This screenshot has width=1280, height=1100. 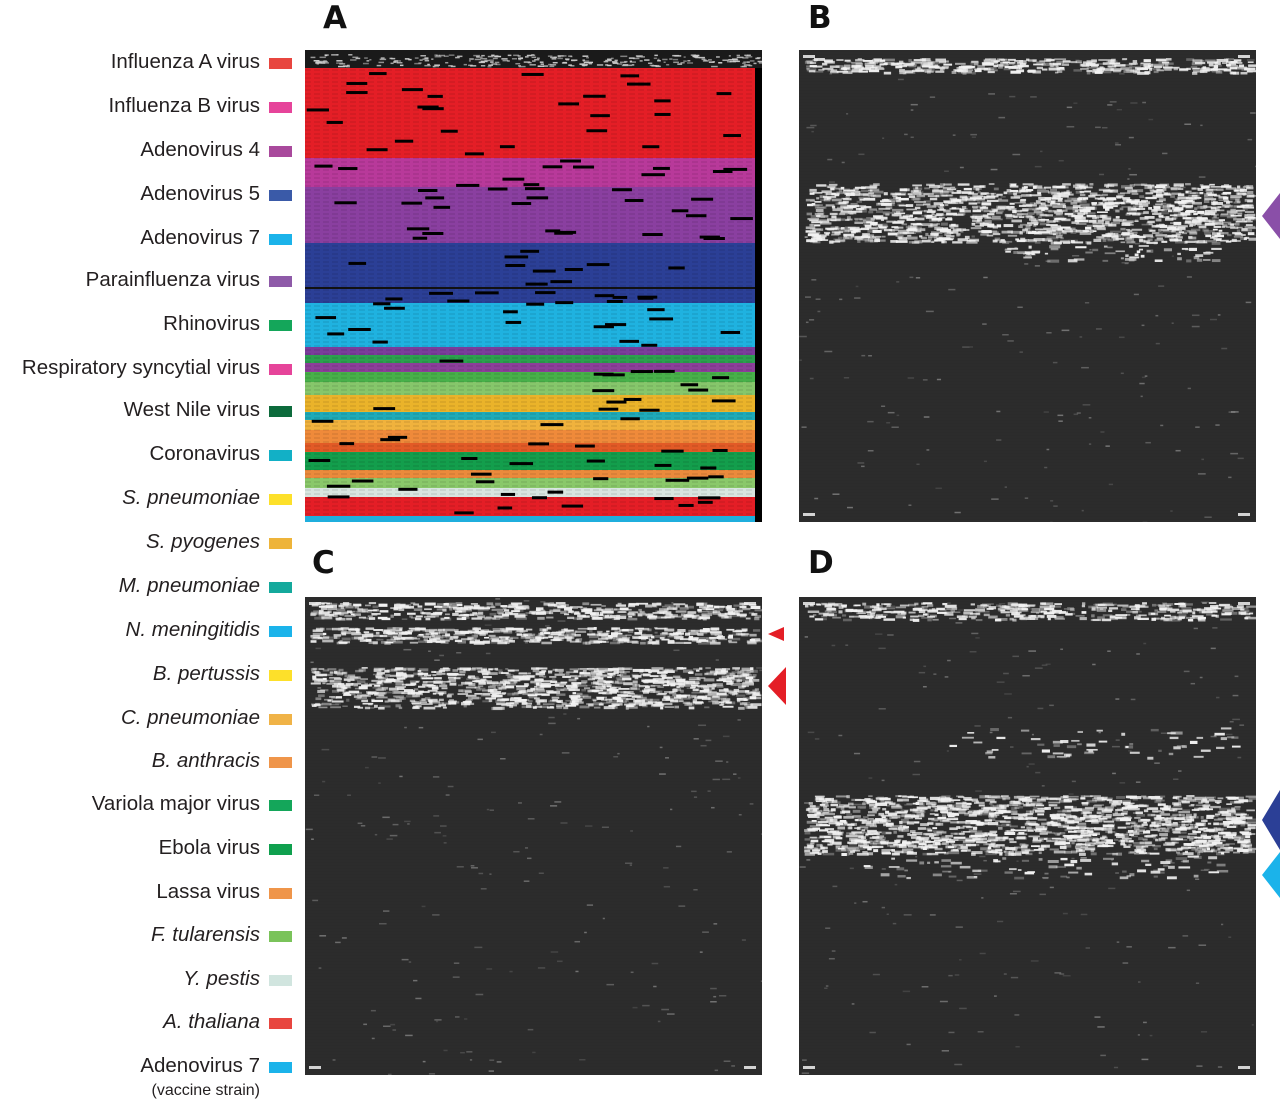 I want to click on legend-item: Lassa virus, so click(x=146, y=891).